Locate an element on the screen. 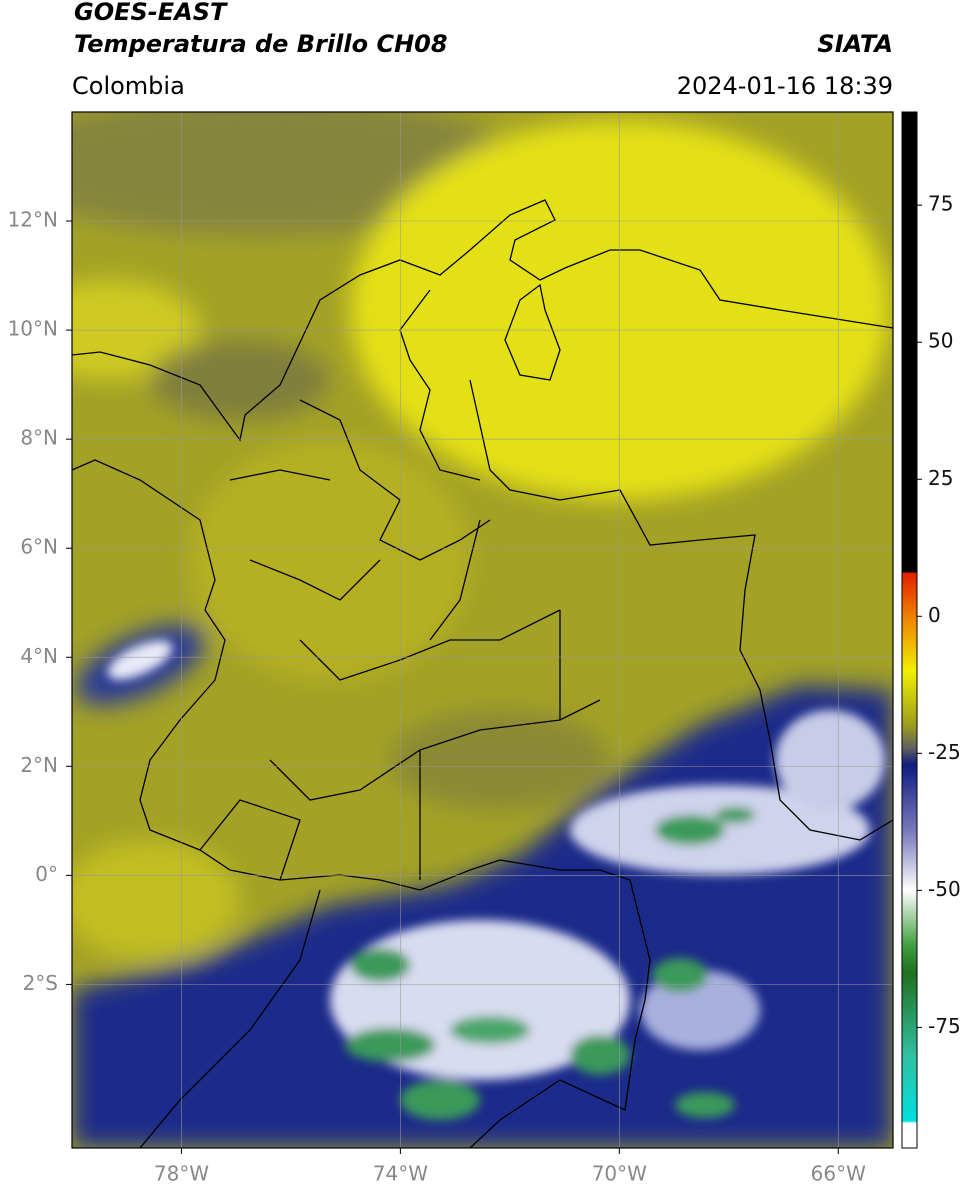 This screenshot has height=1194, width=966. y-tick-label: 2°N is located at coordinates (39, 765).